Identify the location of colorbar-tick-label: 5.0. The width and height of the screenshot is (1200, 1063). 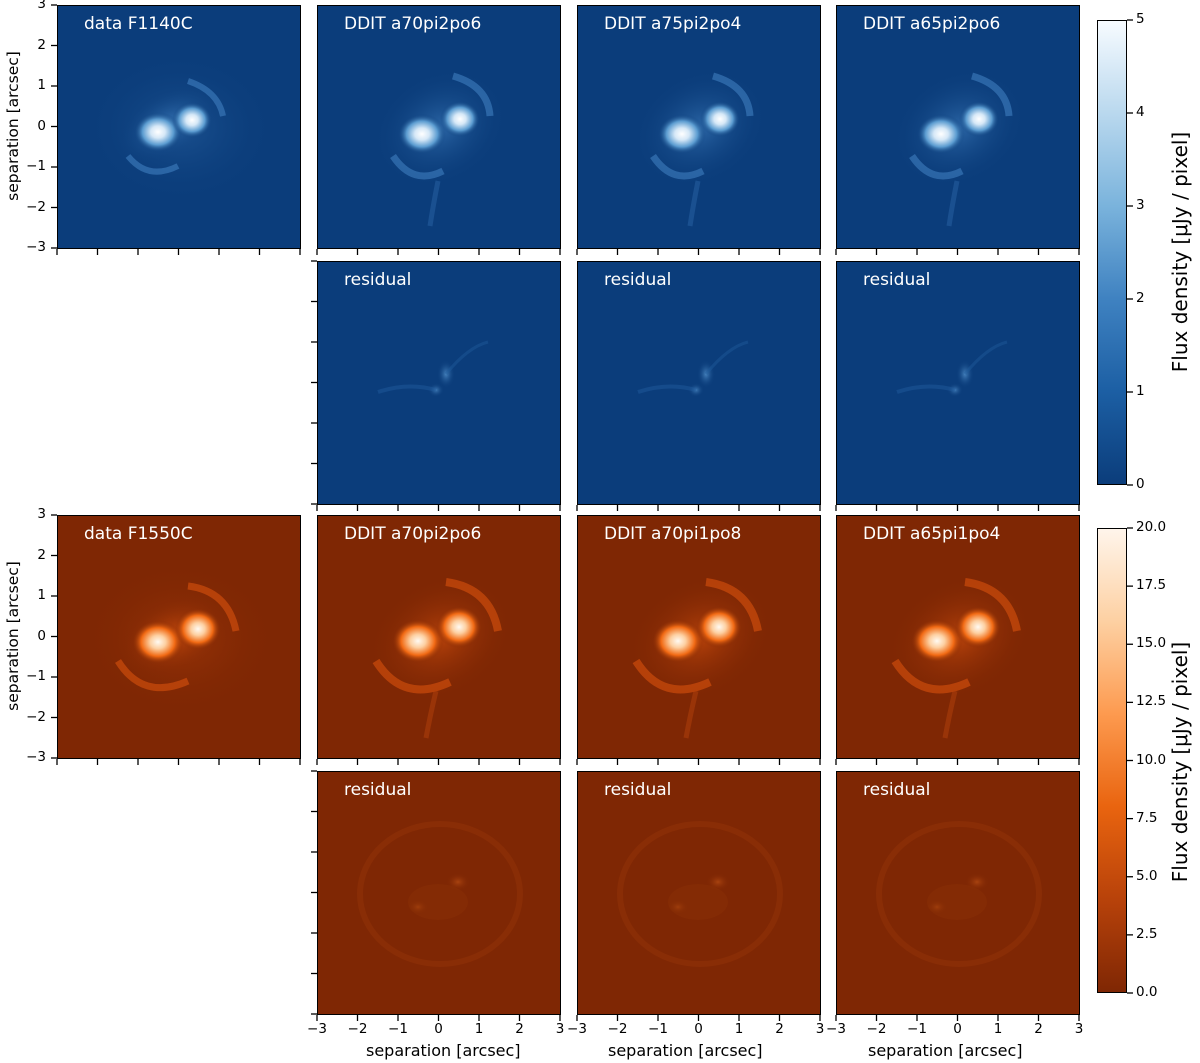
(1147, 875).